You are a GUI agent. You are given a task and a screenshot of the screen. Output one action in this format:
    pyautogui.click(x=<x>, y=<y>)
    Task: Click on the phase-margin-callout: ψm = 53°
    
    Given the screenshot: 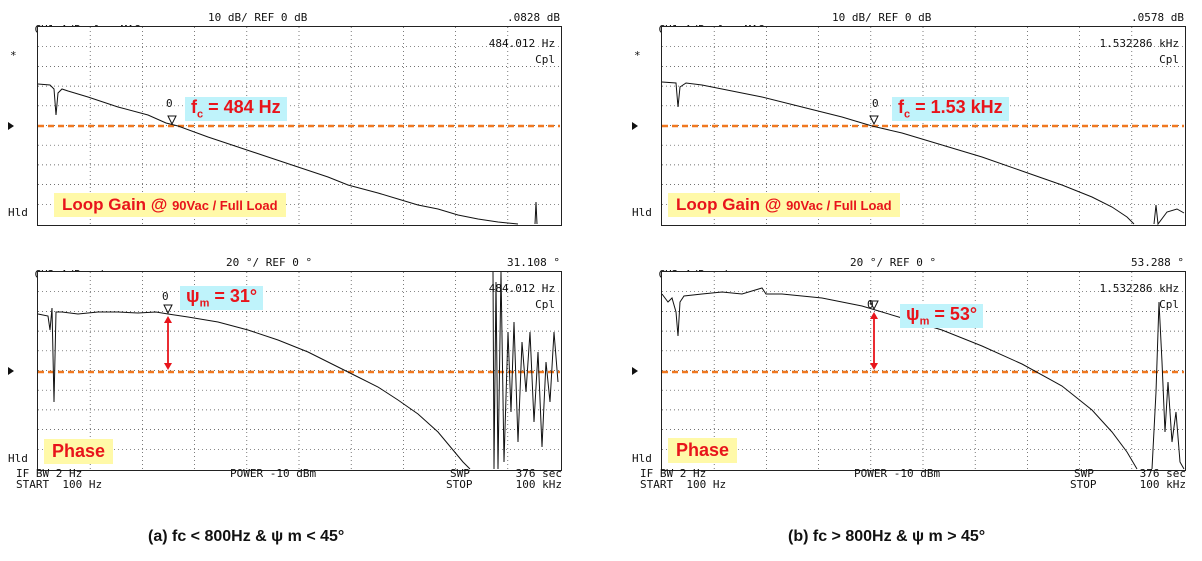 What is the action you would take?
    pyautogui.click(x=942, y=316)
    